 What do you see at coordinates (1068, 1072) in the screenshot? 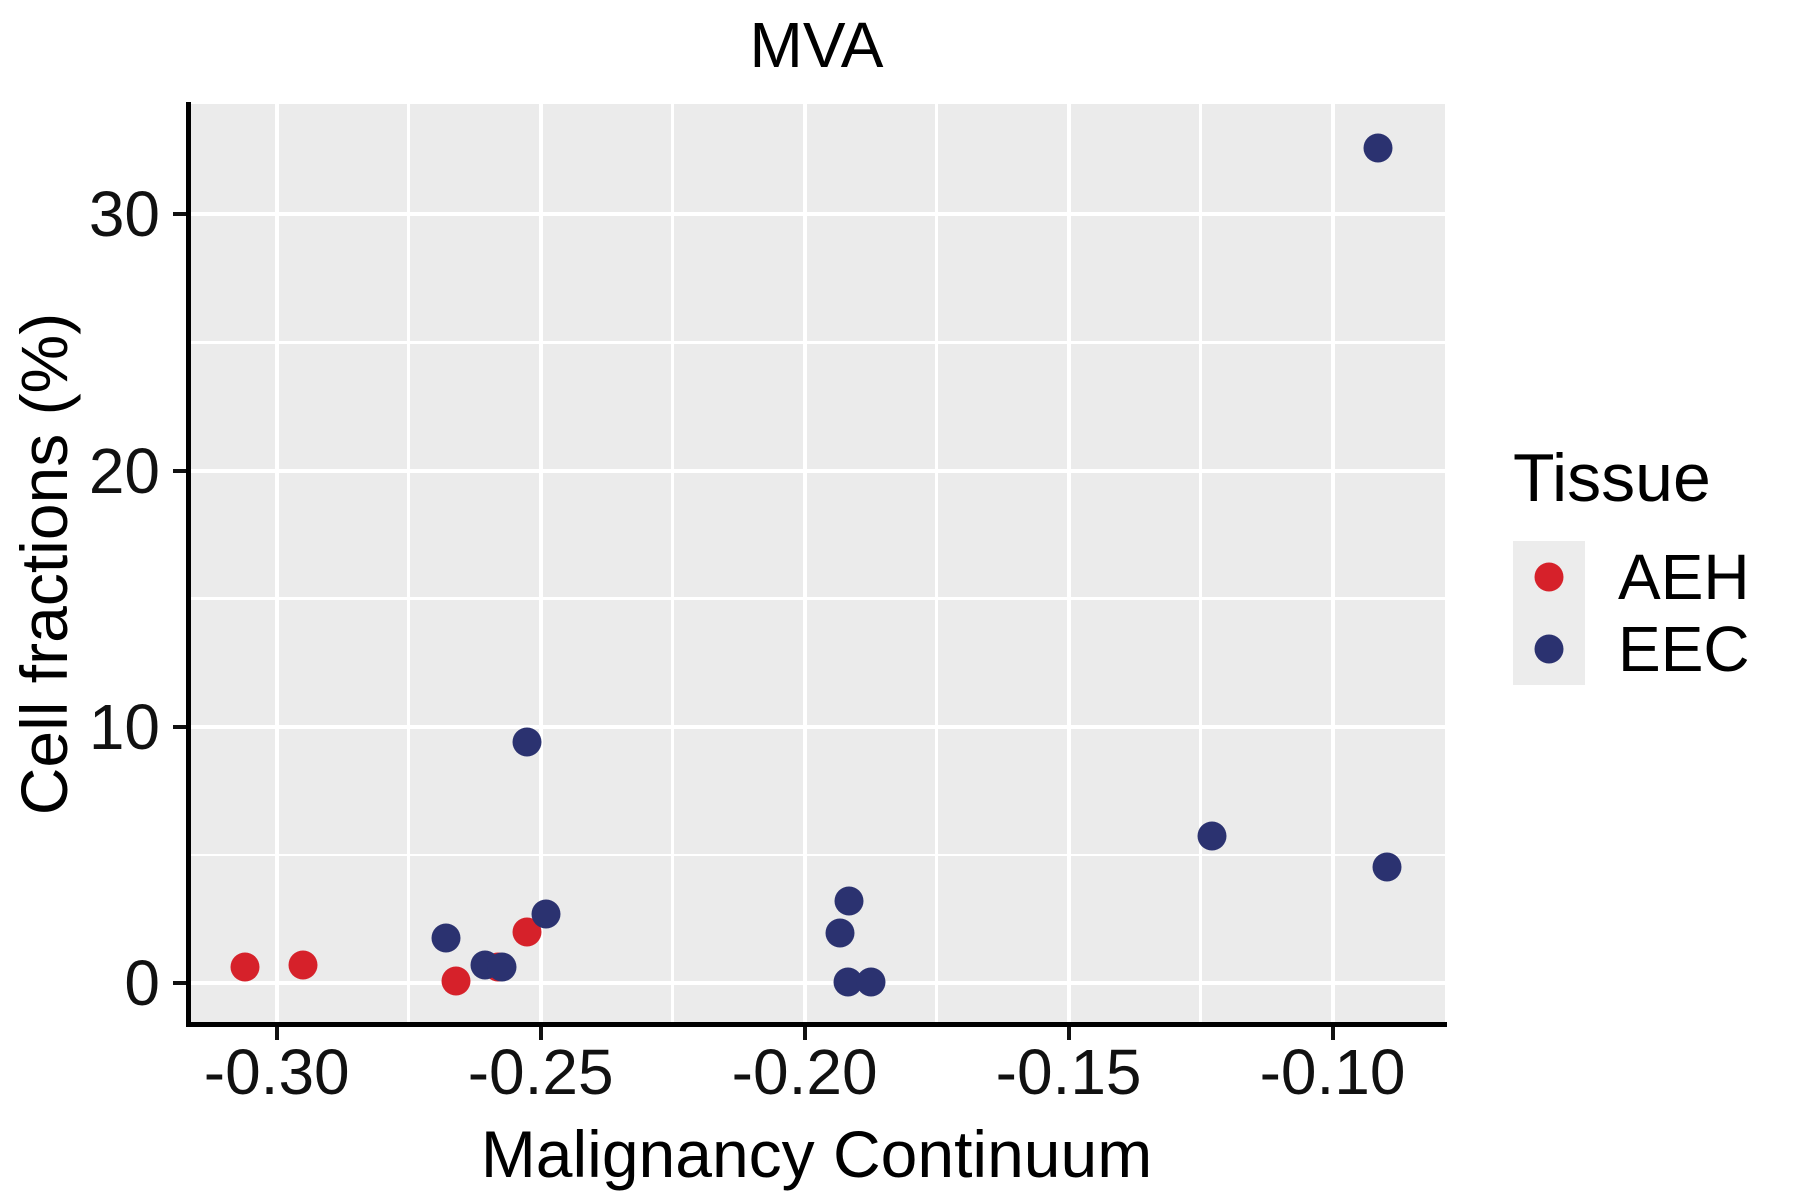
I see `x-tick-label: -0.15` at bounding box center [1068, 1072].